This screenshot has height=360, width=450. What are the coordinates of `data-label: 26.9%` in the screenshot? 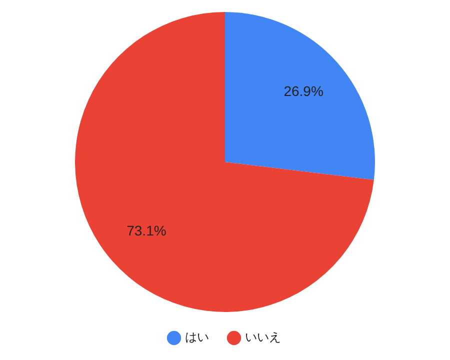 It's located at (304, 91).